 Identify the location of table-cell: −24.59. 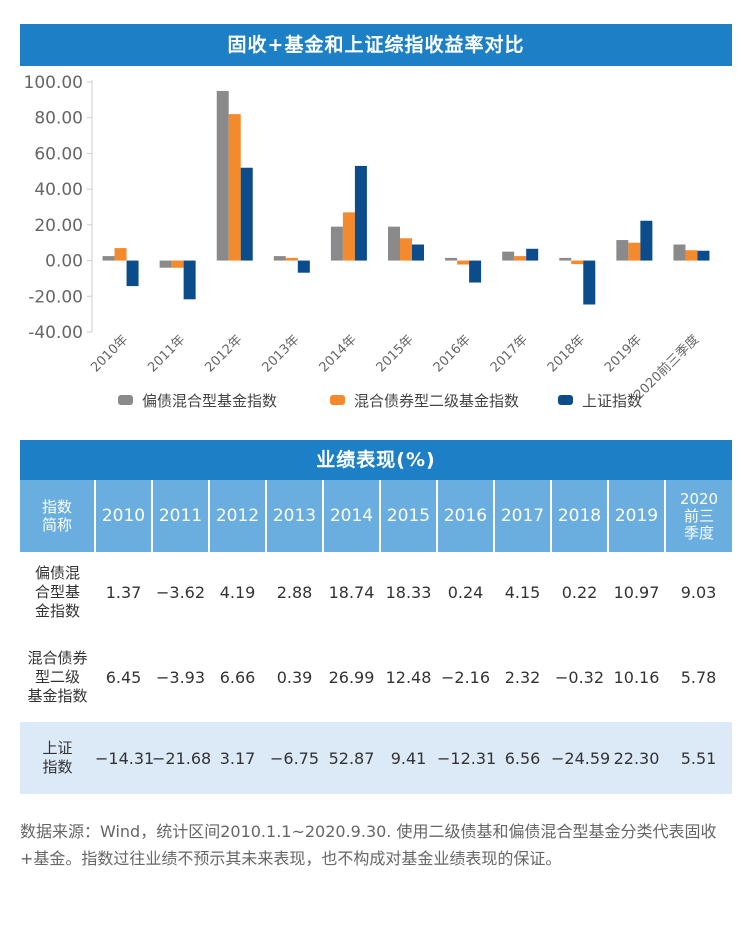
(580, 758).